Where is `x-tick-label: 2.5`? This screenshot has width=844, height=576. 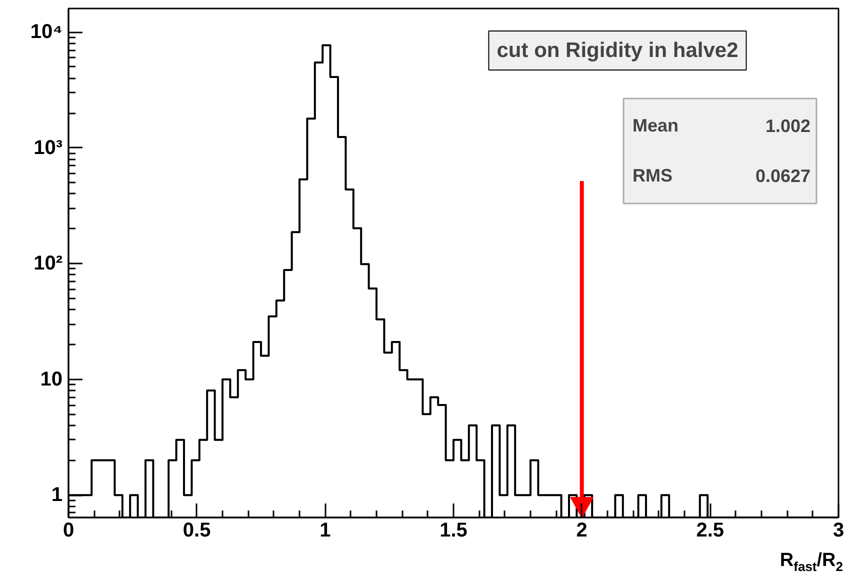
x-tick-label: 2.5 is located at coordinates (710, 531).